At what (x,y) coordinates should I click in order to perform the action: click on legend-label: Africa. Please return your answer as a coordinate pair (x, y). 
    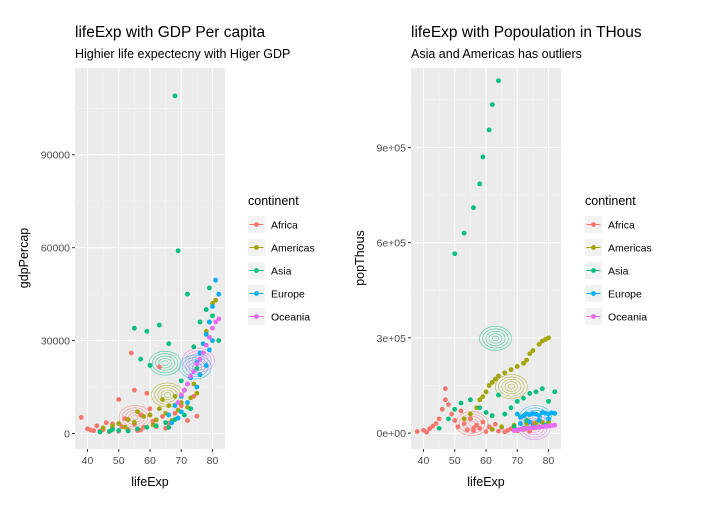
    Looking at the image, I should click on (284, 226).